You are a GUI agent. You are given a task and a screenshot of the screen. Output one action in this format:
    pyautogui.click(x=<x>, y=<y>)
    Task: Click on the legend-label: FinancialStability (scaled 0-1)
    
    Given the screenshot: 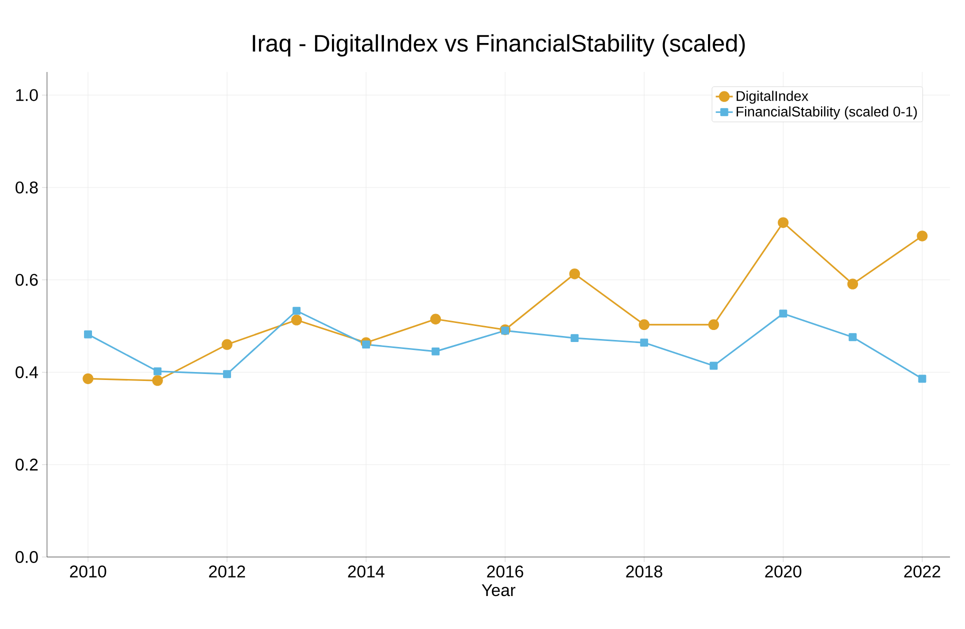 What is the action you would take?
    pyautogui.click(x=826, y=113)
    